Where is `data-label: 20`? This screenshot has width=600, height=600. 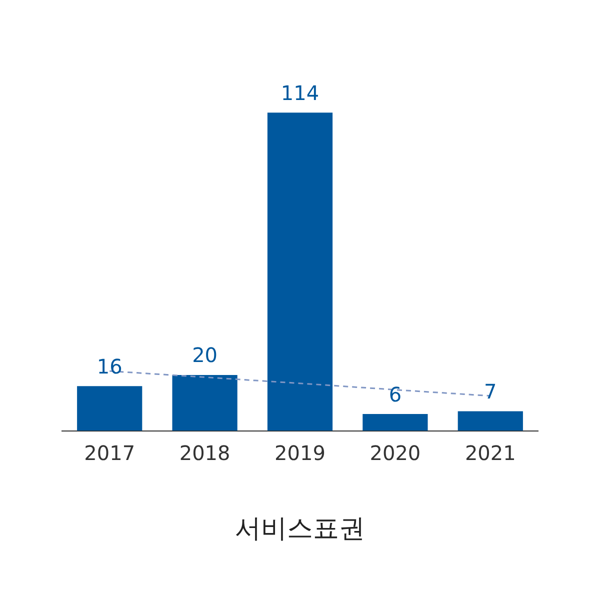
data-label: 20 is located at coordinates (205, 355).